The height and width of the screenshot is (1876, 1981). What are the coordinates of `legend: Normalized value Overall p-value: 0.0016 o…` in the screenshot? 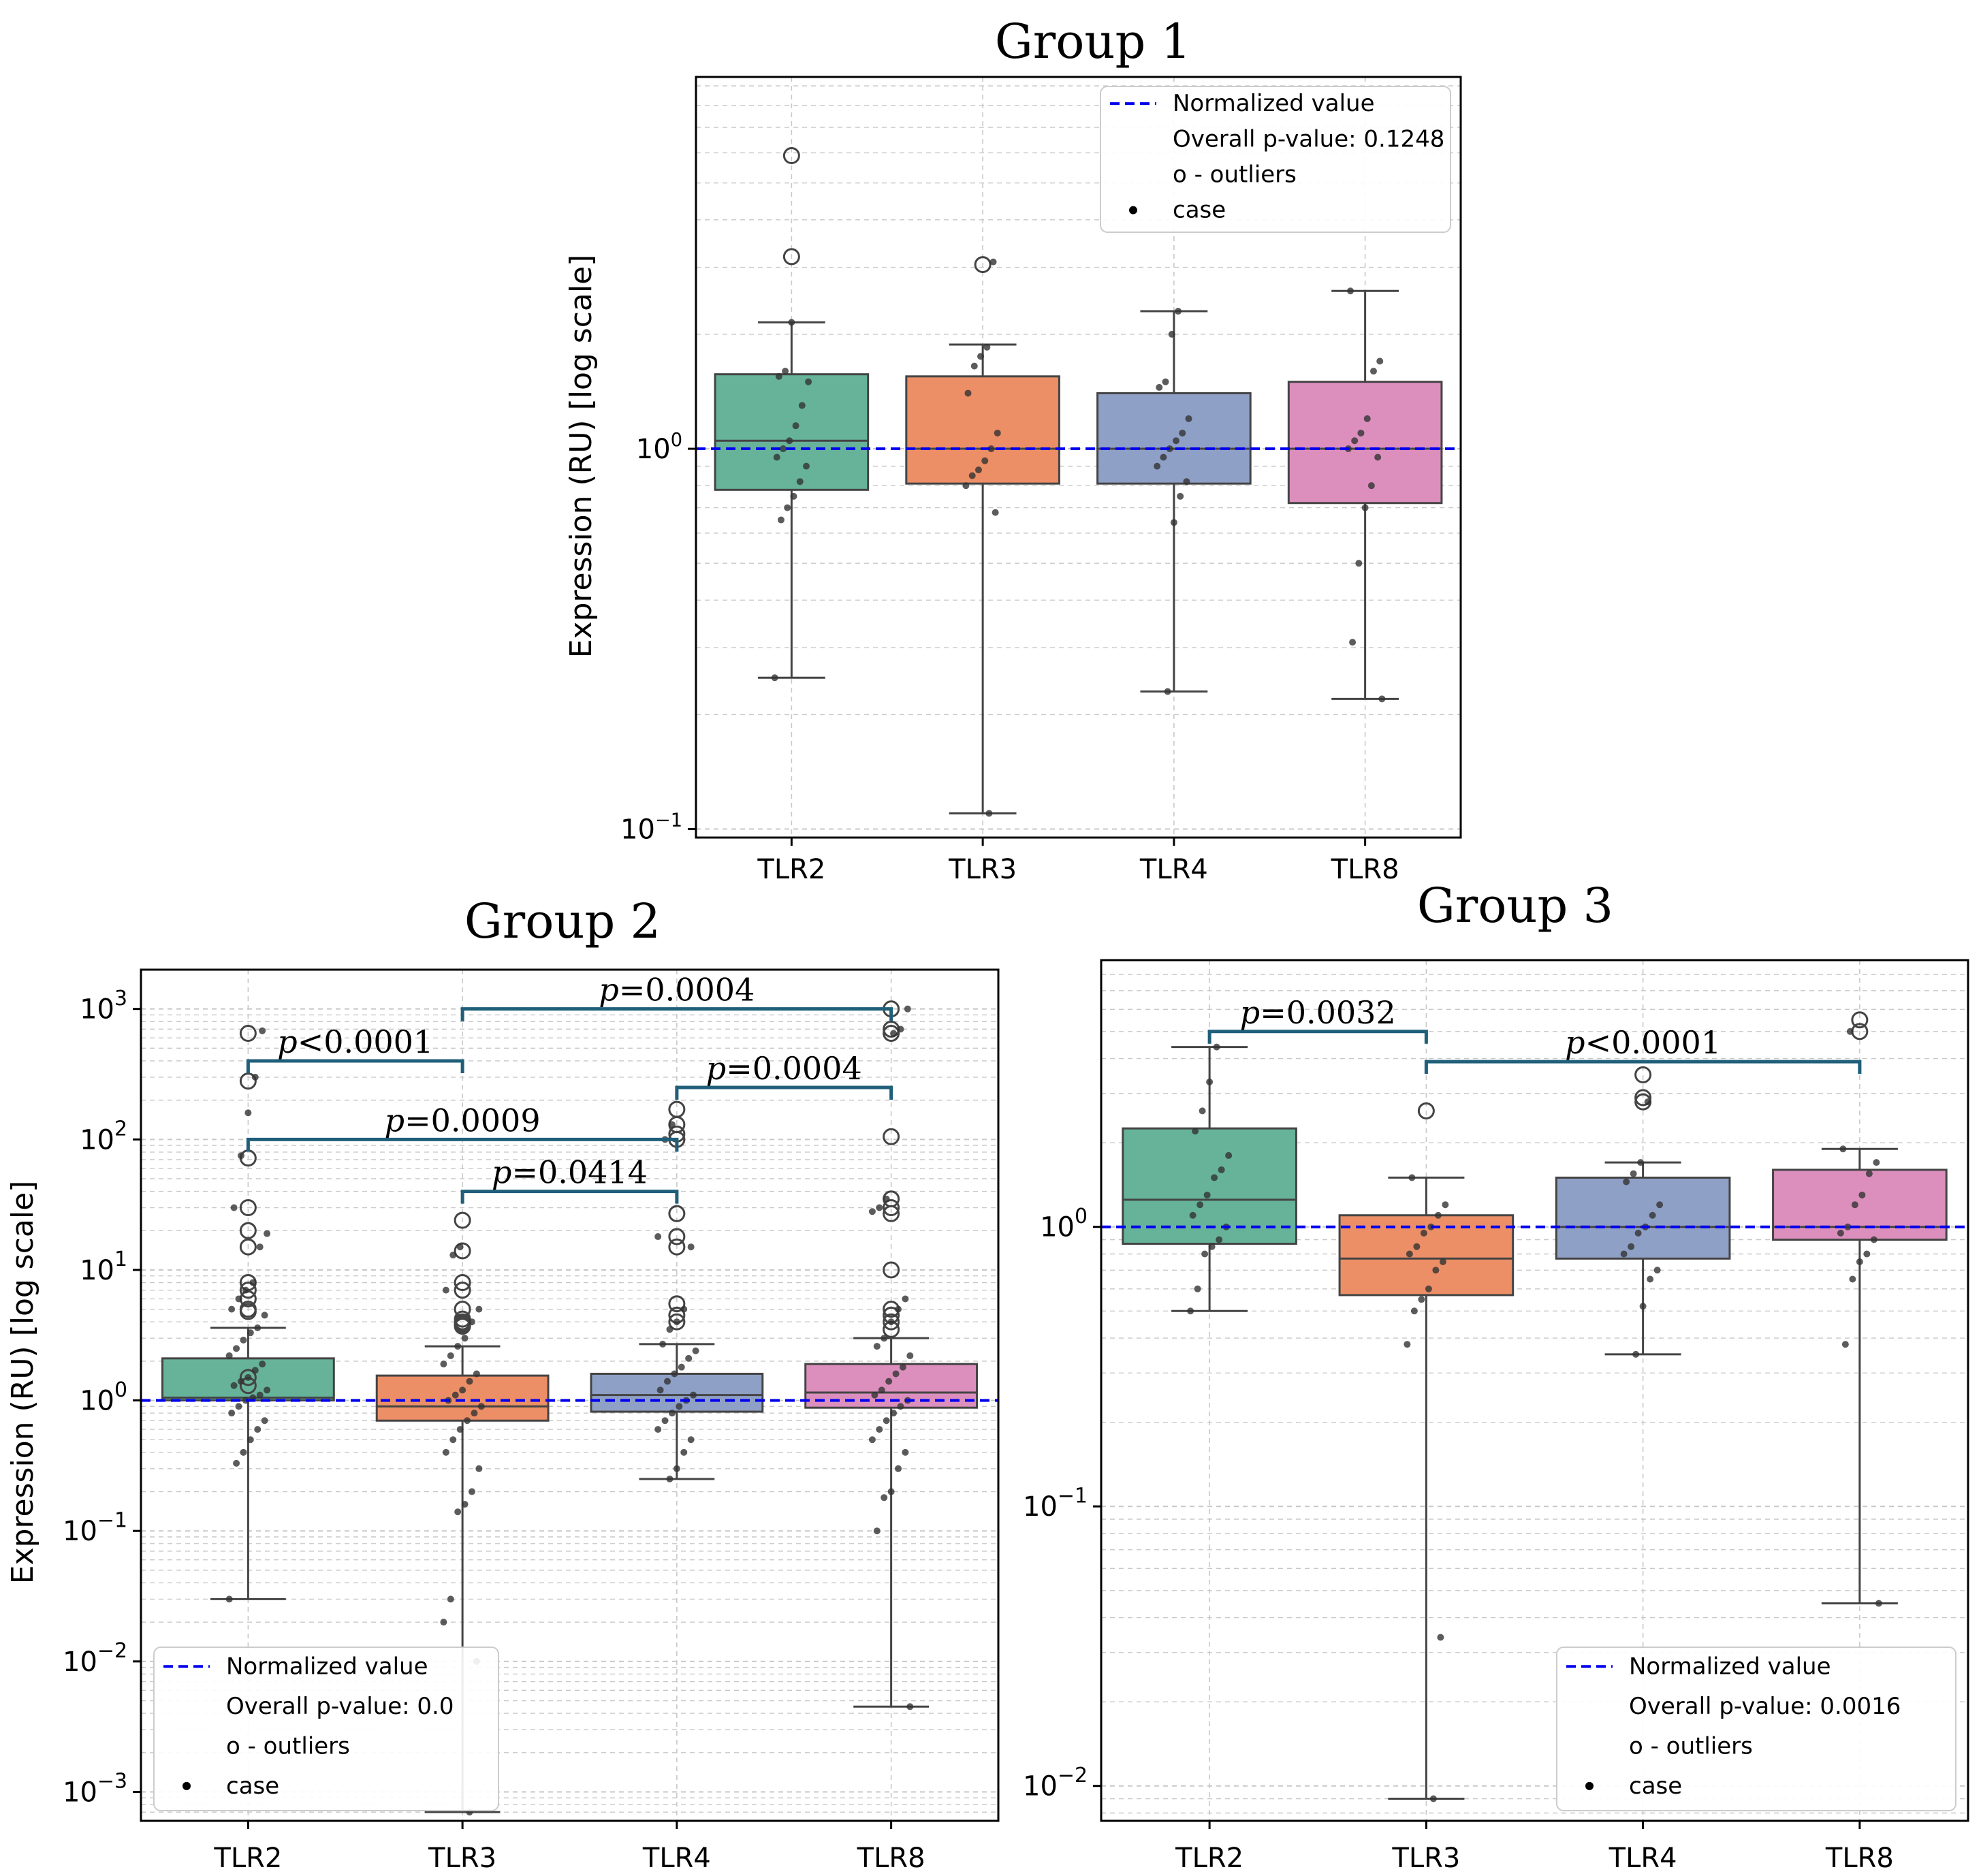 It's located at (1756, 1729).